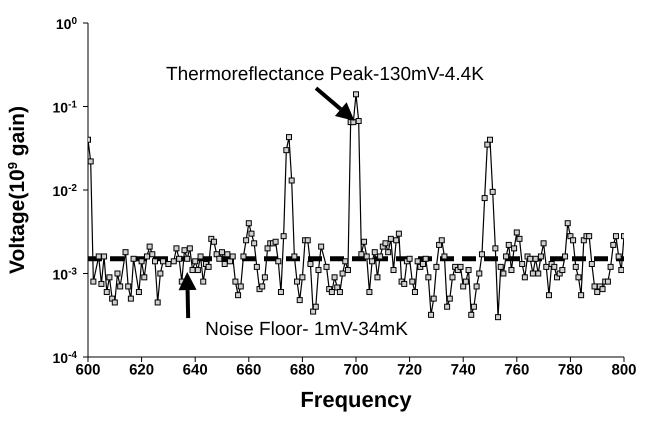 Image resolution: width=647 pixels, height=422 pixels. Describe the element at coordinates (306, 329) in the screenshot. I see `annotation: Noise Floor- 1mV-34mK` at that location.